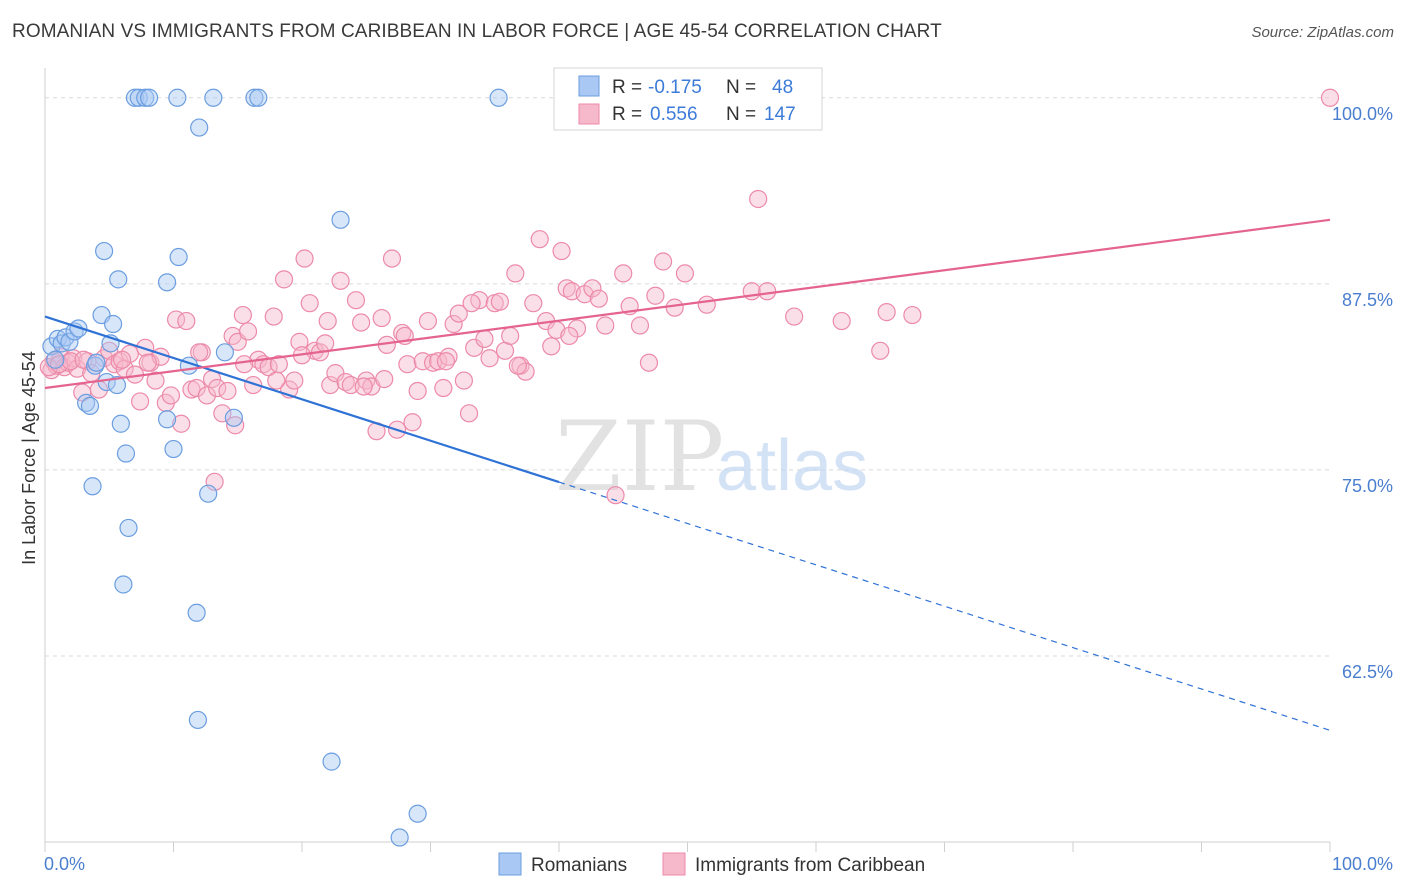 The width and height of the screenshot is (1406, 892). Describe the element at coordinates (1367, 300) in the screenshot. I see `y-tick-label: 87.5%` at that location.